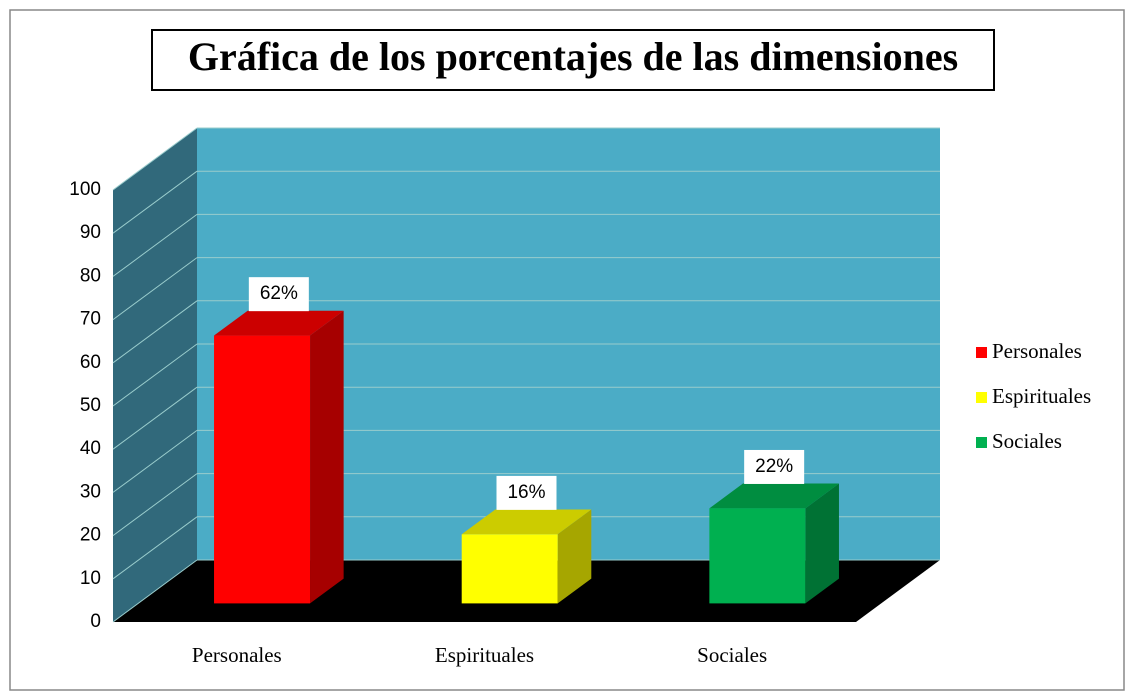 The height and width of the screenshot is (700, 1134). I want to click on value-label: 62%, so click(279, 293).